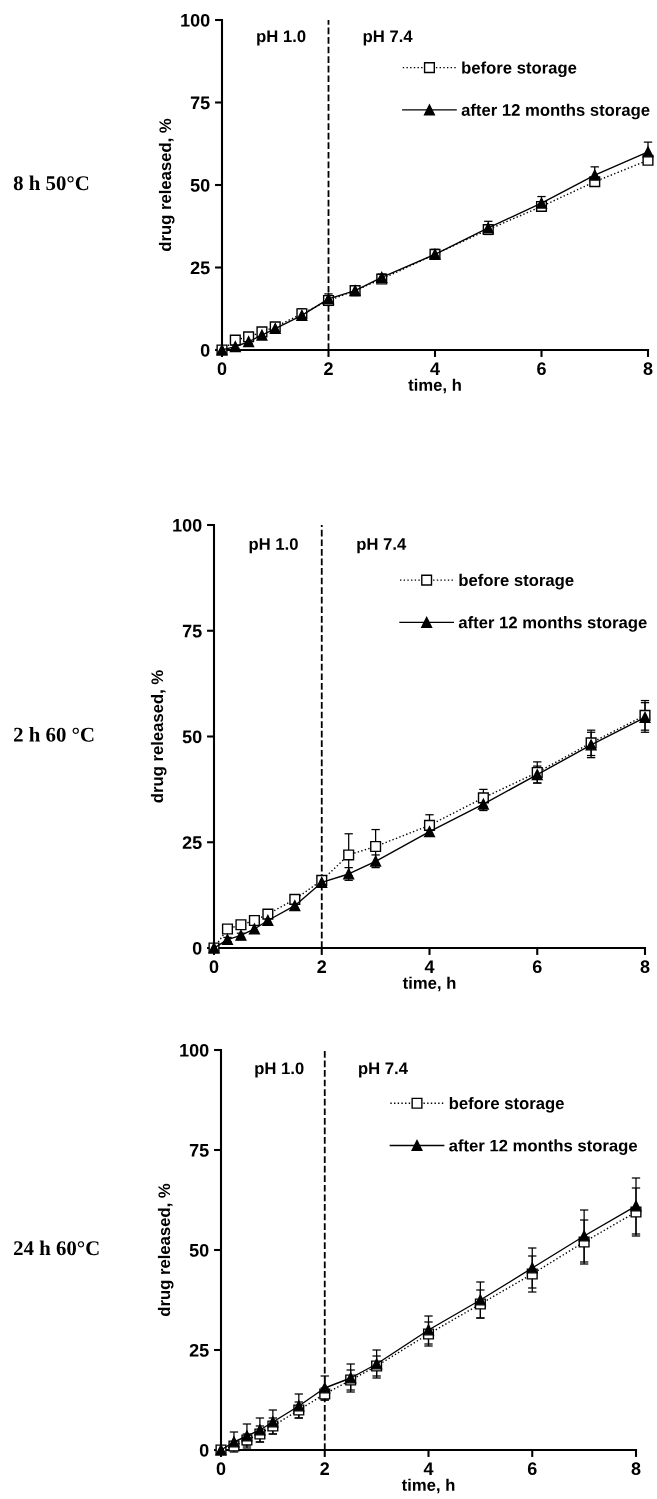 Image resolution: width=657 pixels, height=1499 pixels. Describe the element at coordinates (54, 734) in the screenshot. I see `text: 2 h 60 °C` at that location.